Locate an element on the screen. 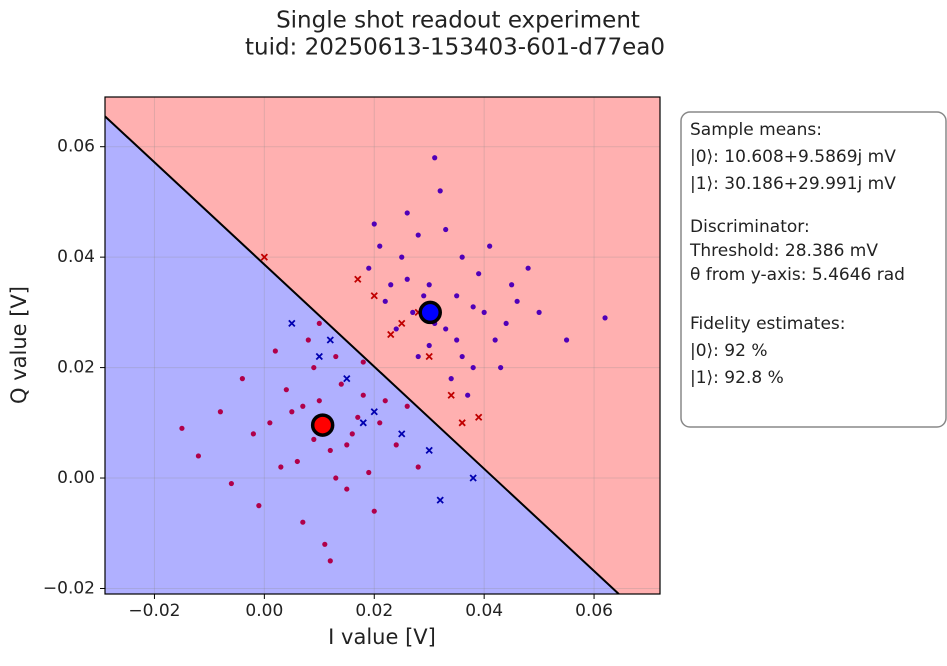 The image size is (947, 666). y-tick-label: −0.02 is located at coordinates (69, 588).